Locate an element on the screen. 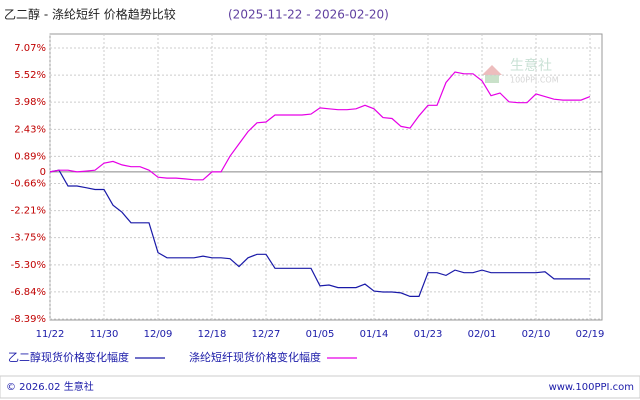 This screenshot has width=640, height=400. x-tick-label: 01/14 is located at coordinates (374, 334).